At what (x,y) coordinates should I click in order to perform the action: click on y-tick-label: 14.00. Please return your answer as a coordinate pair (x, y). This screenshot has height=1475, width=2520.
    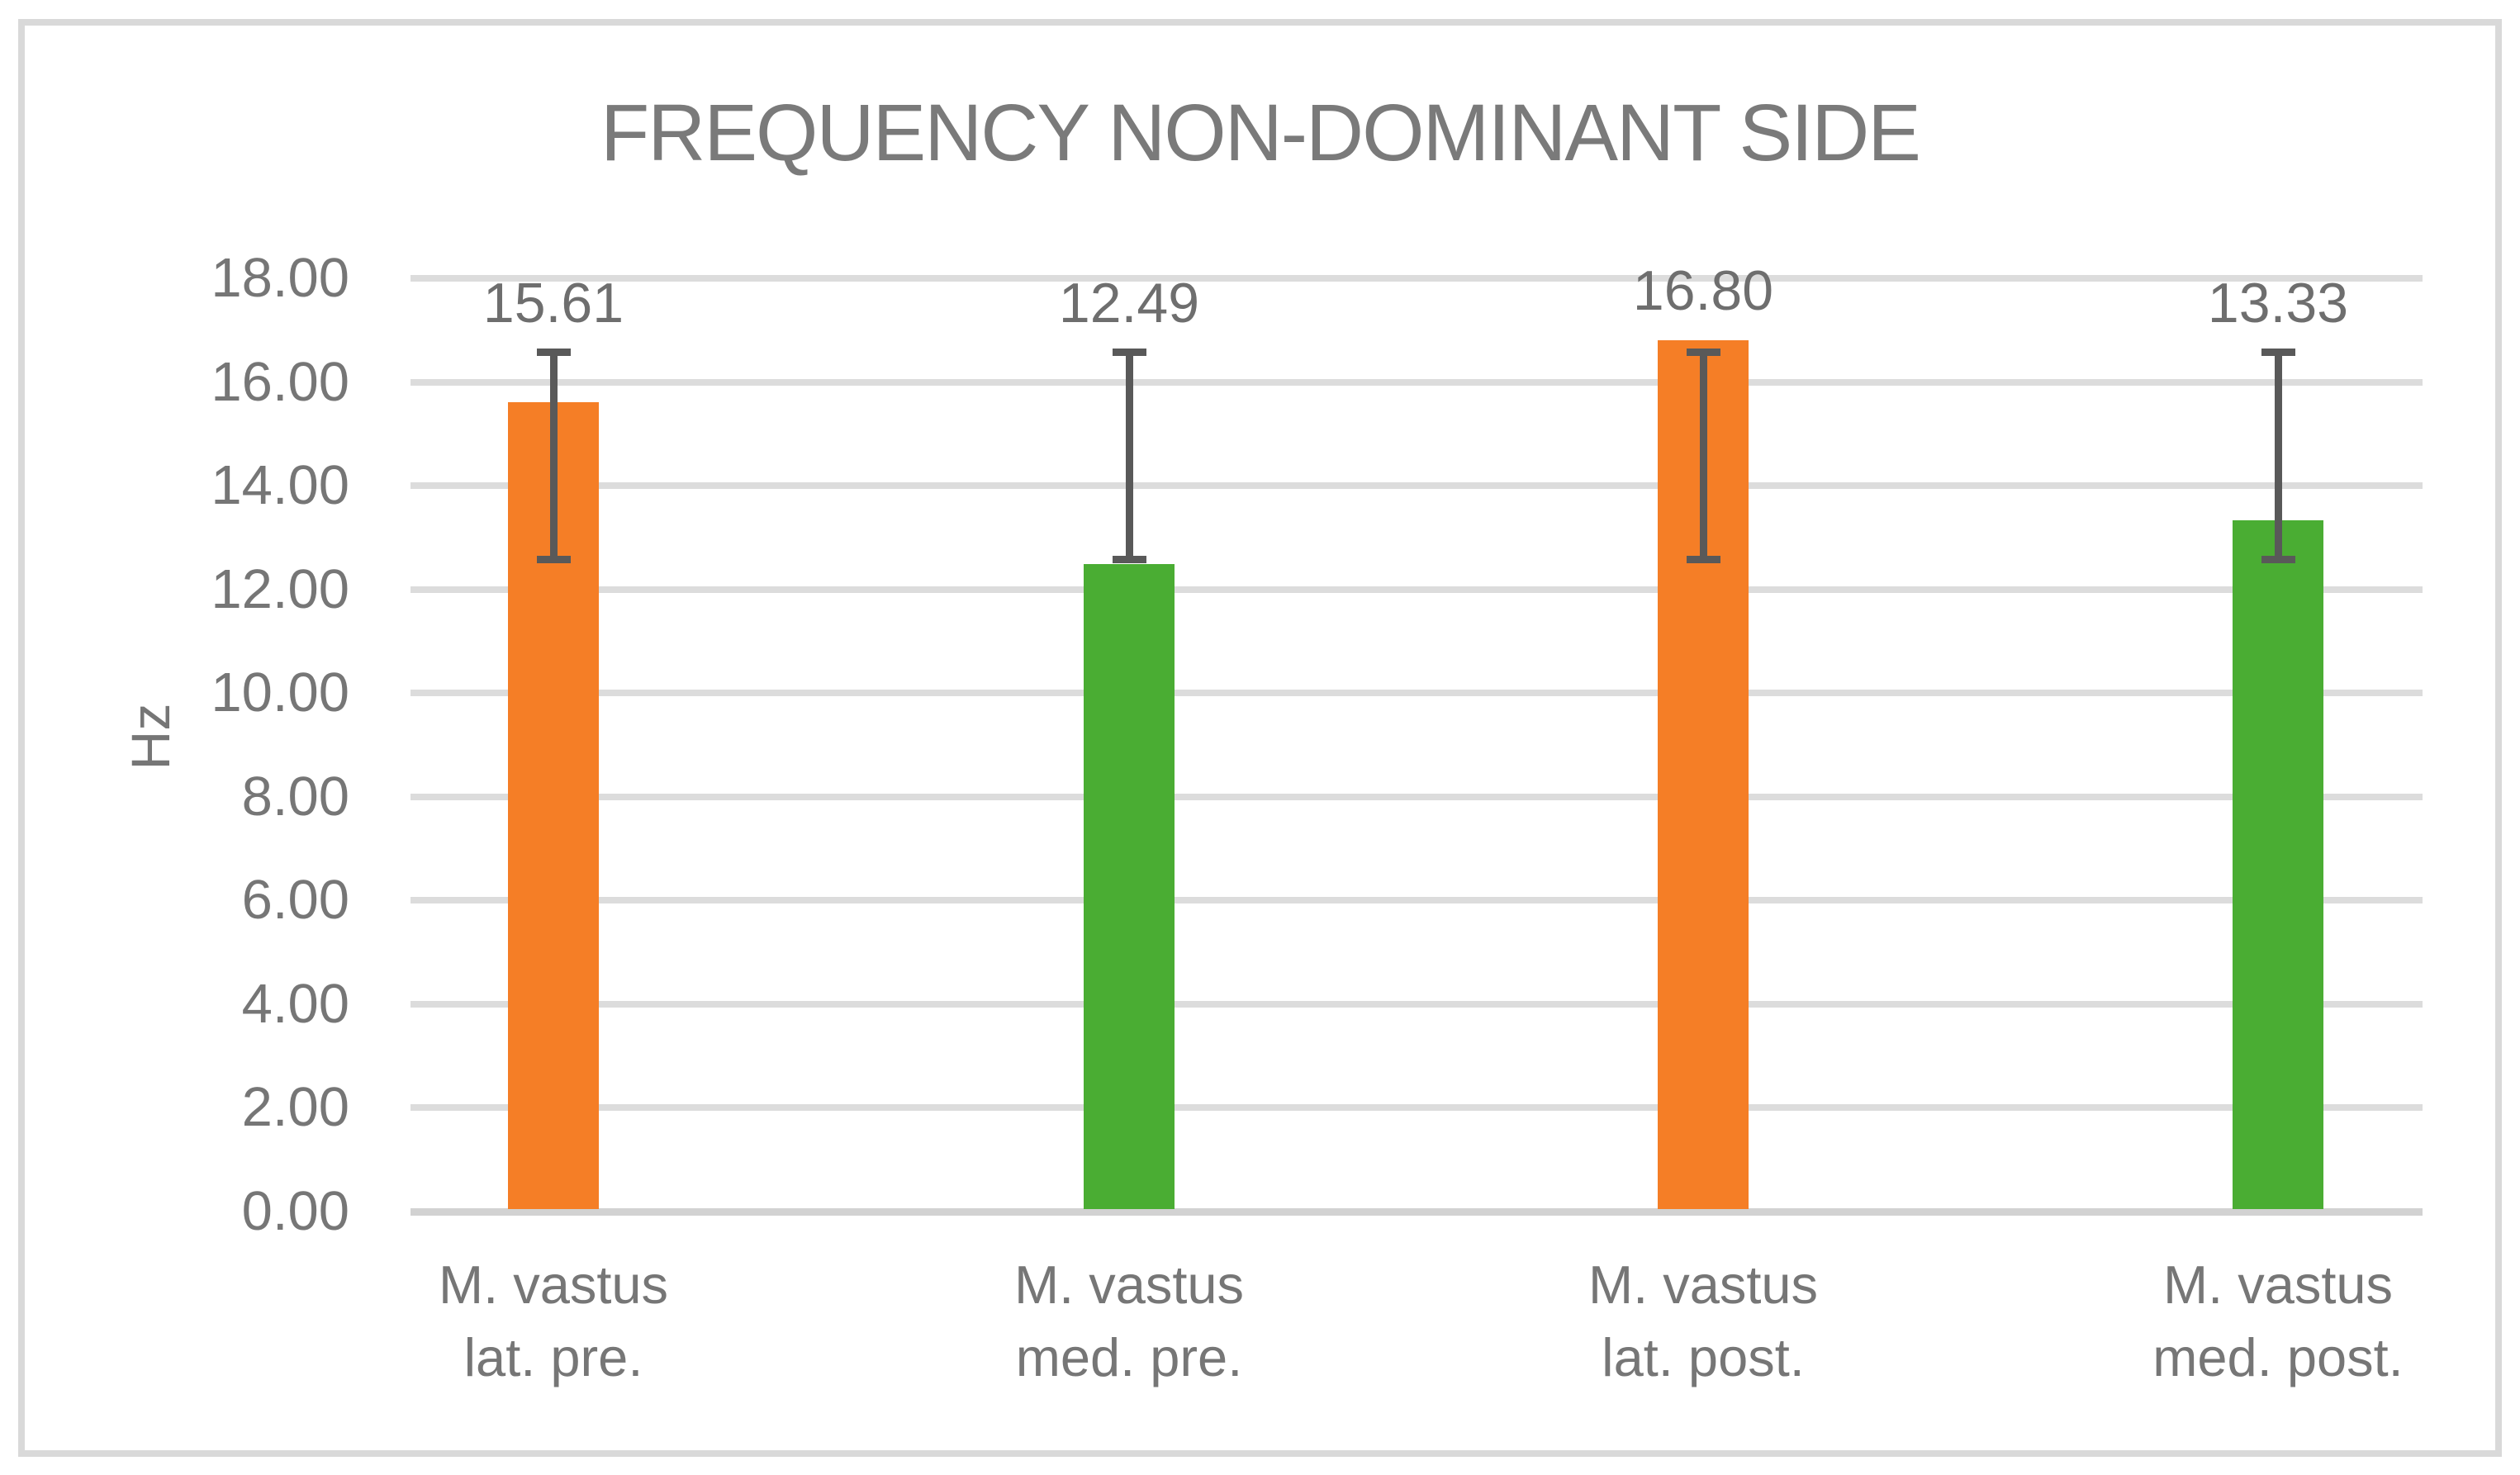
    Looking at the image, I should click on (280, 485).